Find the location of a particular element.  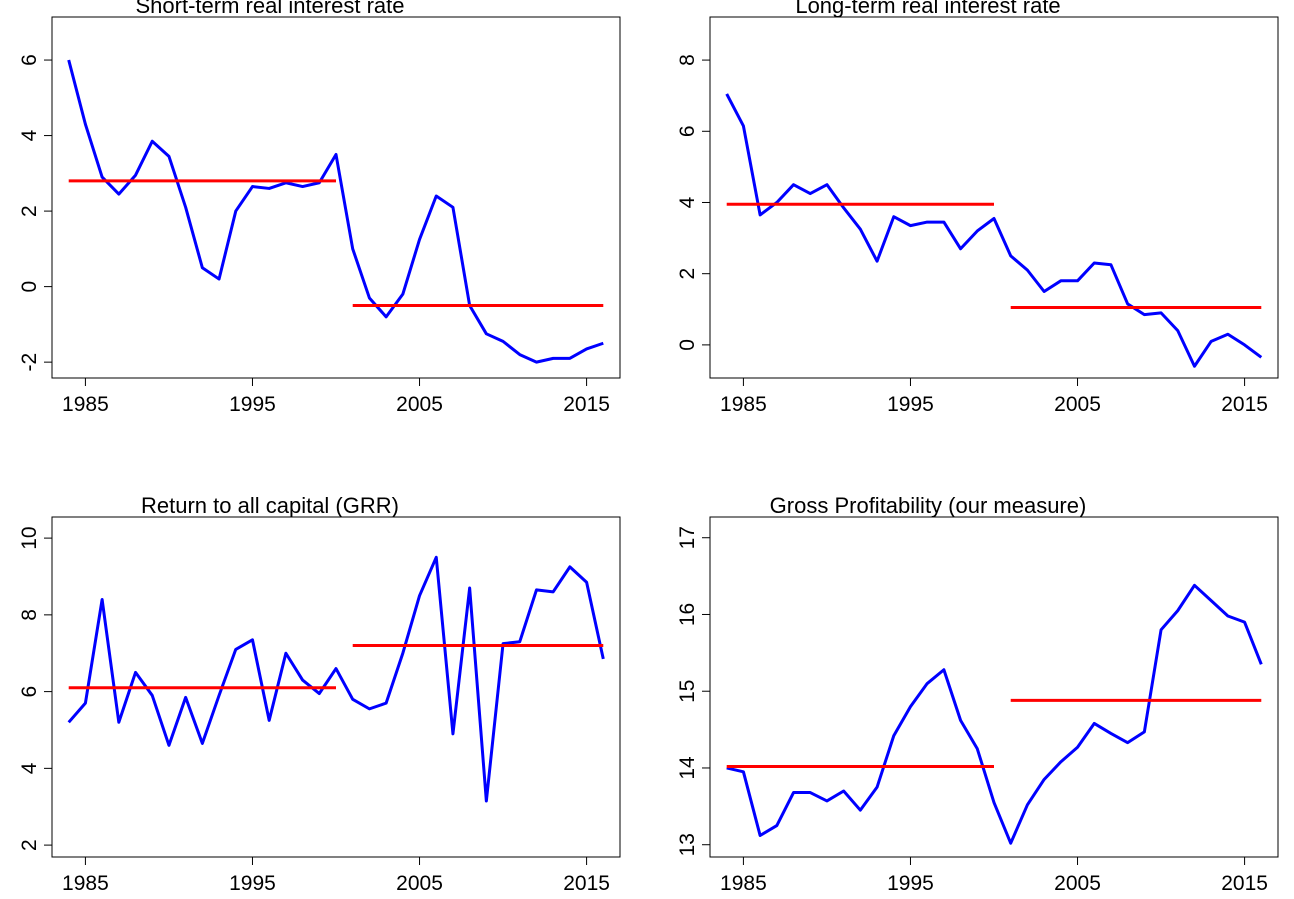

y-tick-label: 10 is located at coordinates (29, 537).